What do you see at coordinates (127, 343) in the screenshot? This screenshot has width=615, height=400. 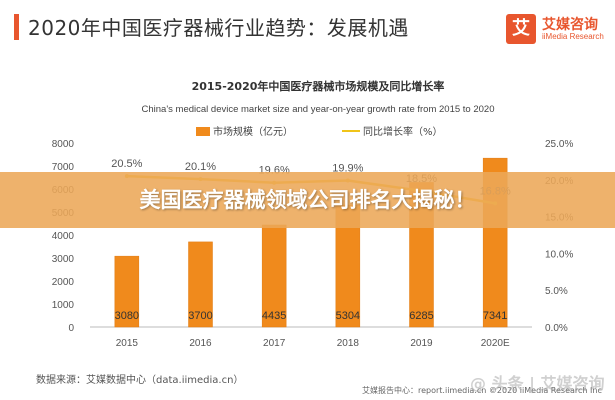 I see `x-tick-label: 2015` at bounding box center [127, 343].